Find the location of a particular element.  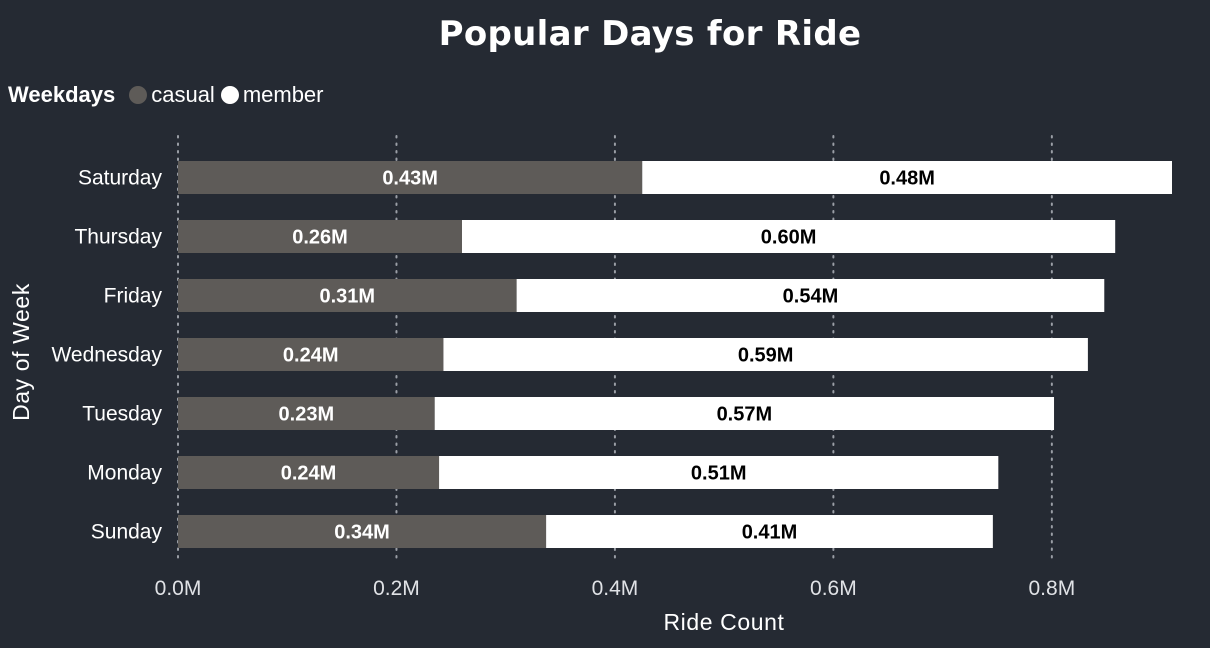

legend-title: Weekdays is located at coordinates (62, 94).